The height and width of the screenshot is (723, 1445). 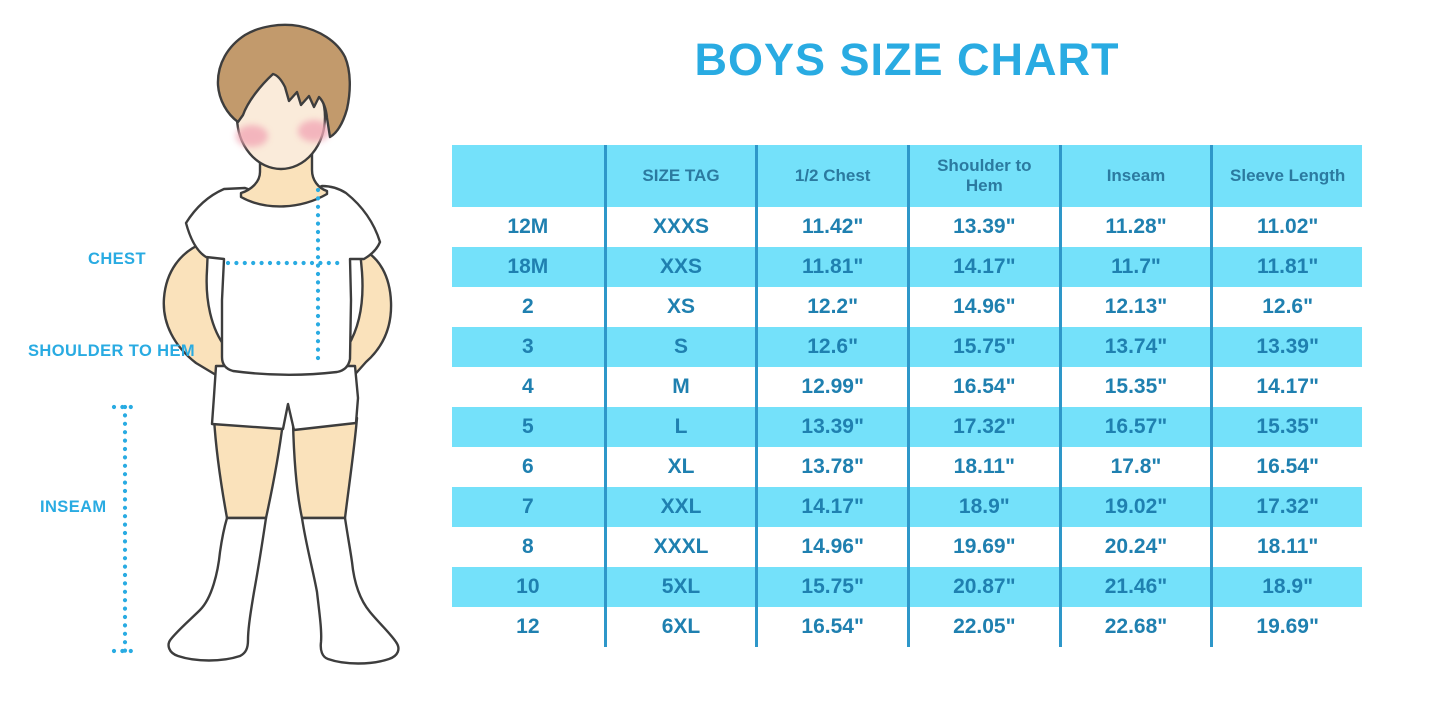 I want to click on table-cell: 8, so click(x=528, y=547).